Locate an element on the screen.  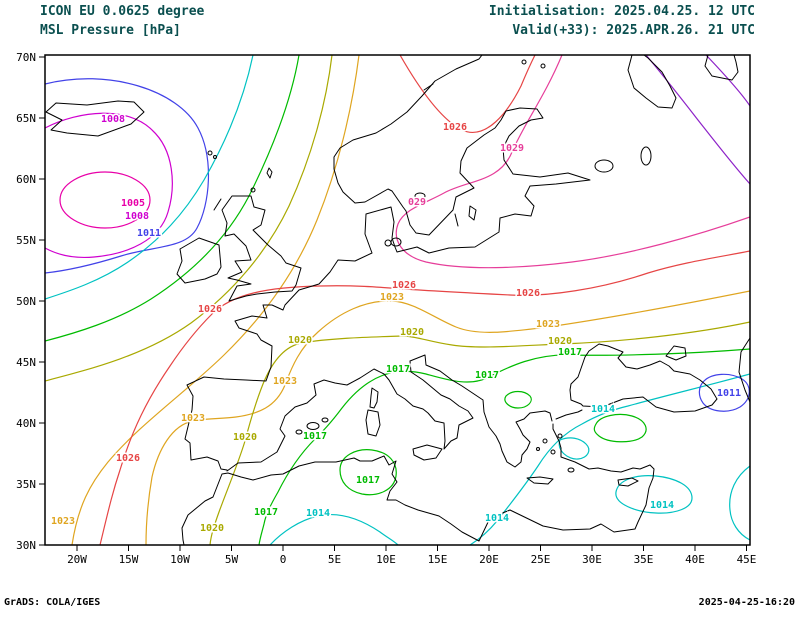
contour-label: 029 is located at coordinates (417, 202).